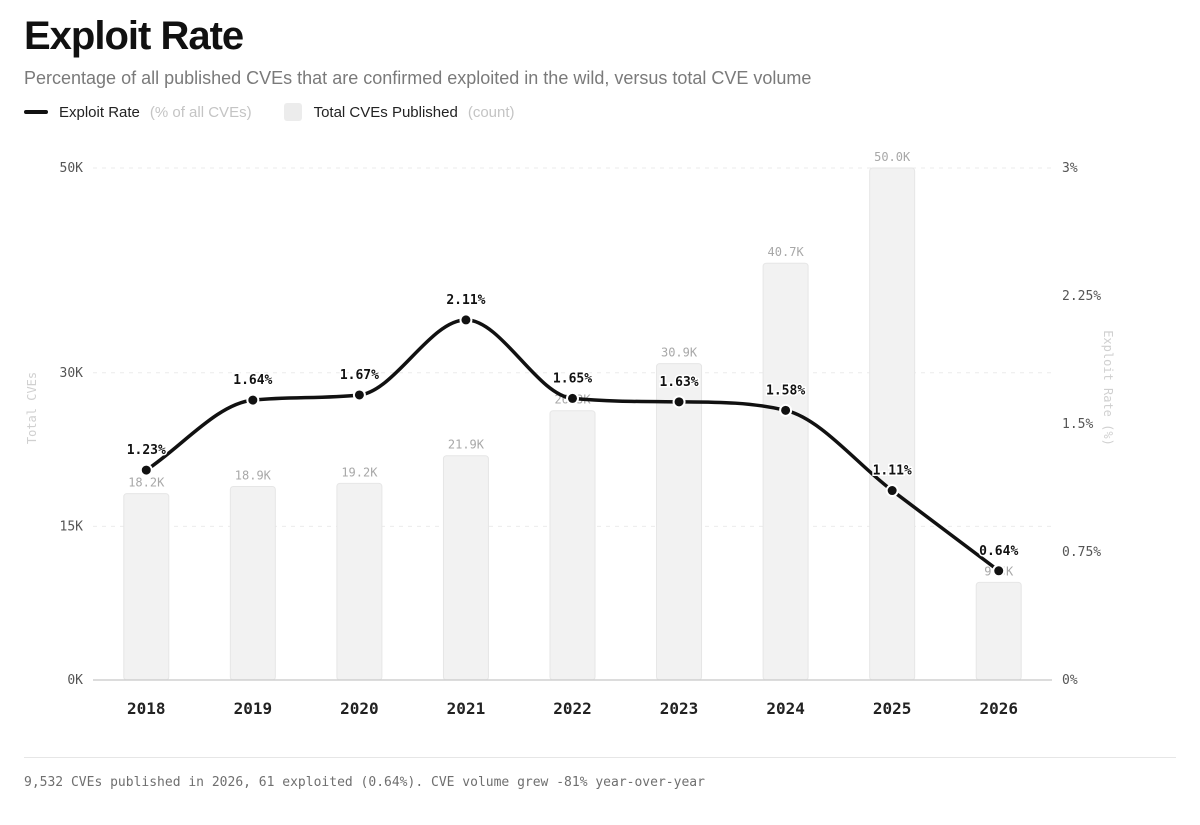  What do you see at coordinates (572, 708) in the screenshot?
I see `x-tick-label: 2022` at bounding box center [572, 708].